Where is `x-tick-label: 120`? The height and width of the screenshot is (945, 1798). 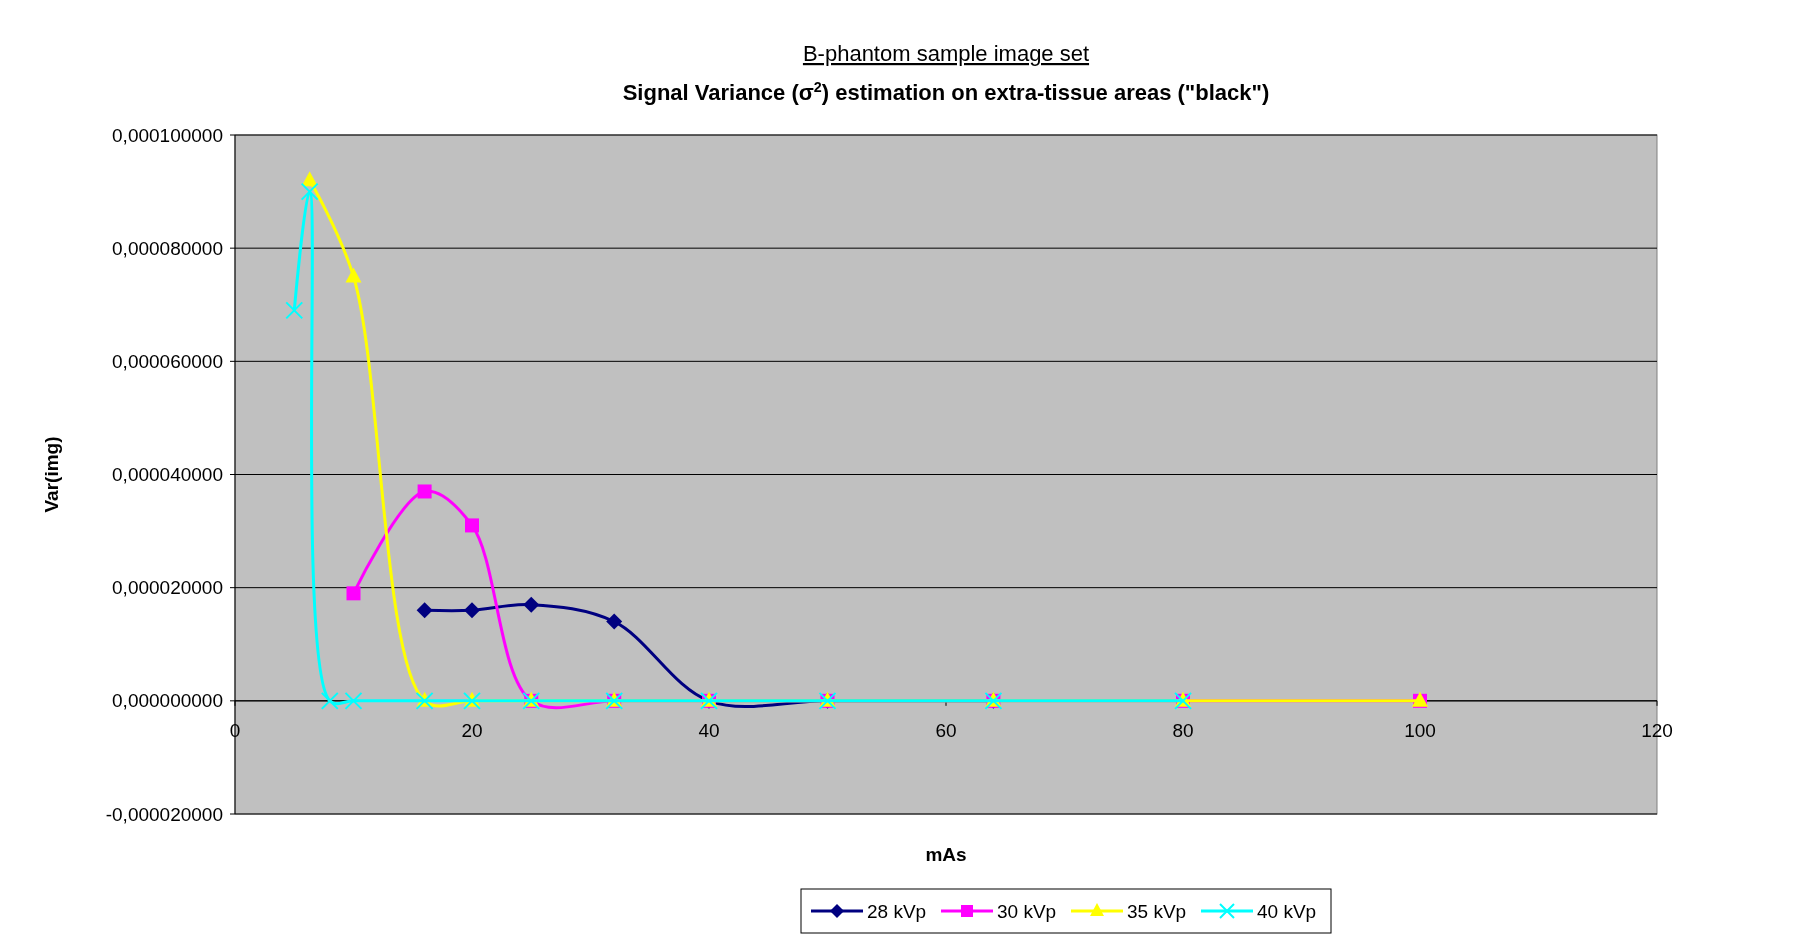 x-tick-label: 120 is located at coordinates (1657, 730).